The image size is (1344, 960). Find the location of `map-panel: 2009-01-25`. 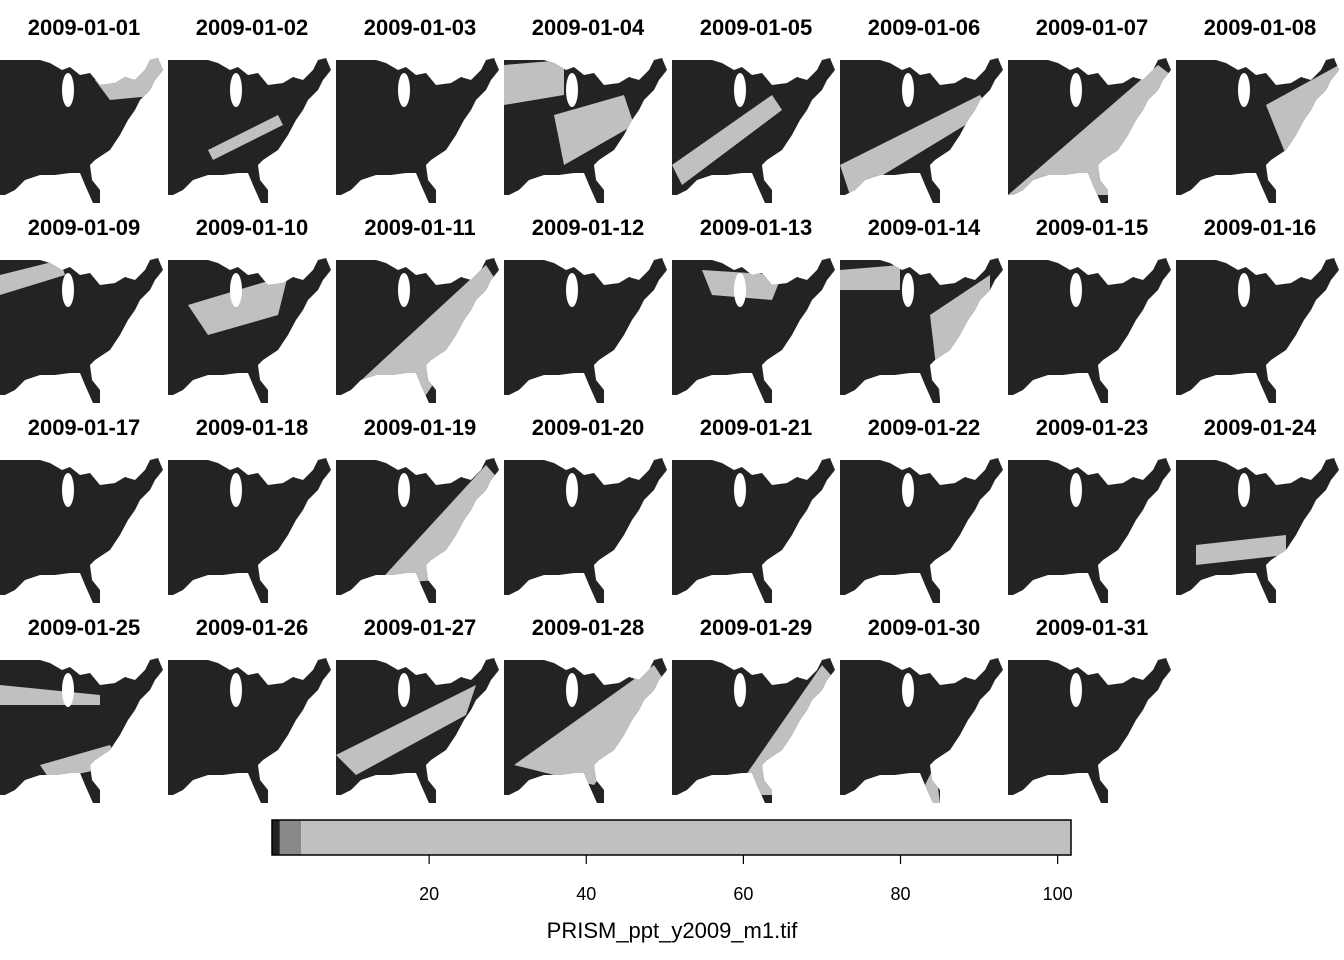

map-panel: 2009-01-25 is located at coordinates (81, 709).